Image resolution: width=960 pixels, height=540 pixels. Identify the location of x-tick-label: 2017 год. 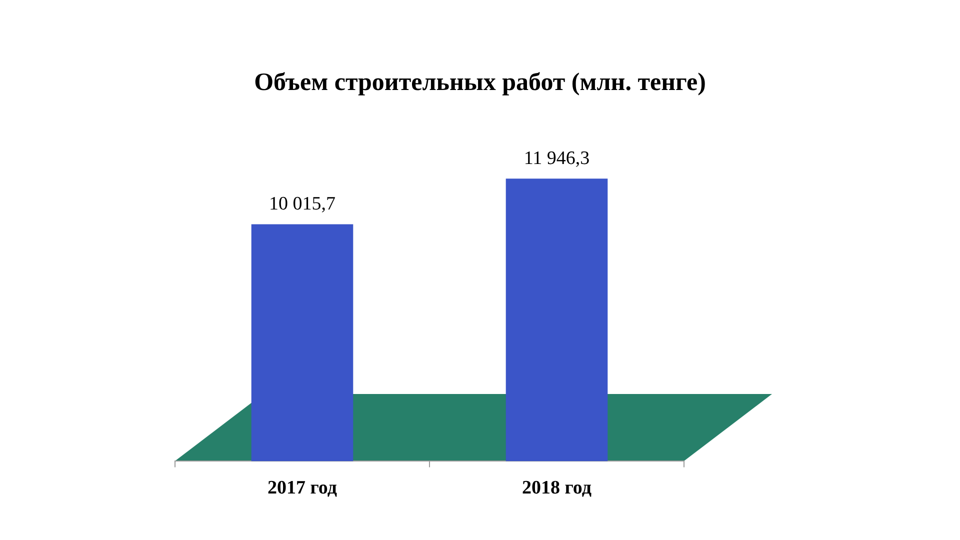
(303, 488).